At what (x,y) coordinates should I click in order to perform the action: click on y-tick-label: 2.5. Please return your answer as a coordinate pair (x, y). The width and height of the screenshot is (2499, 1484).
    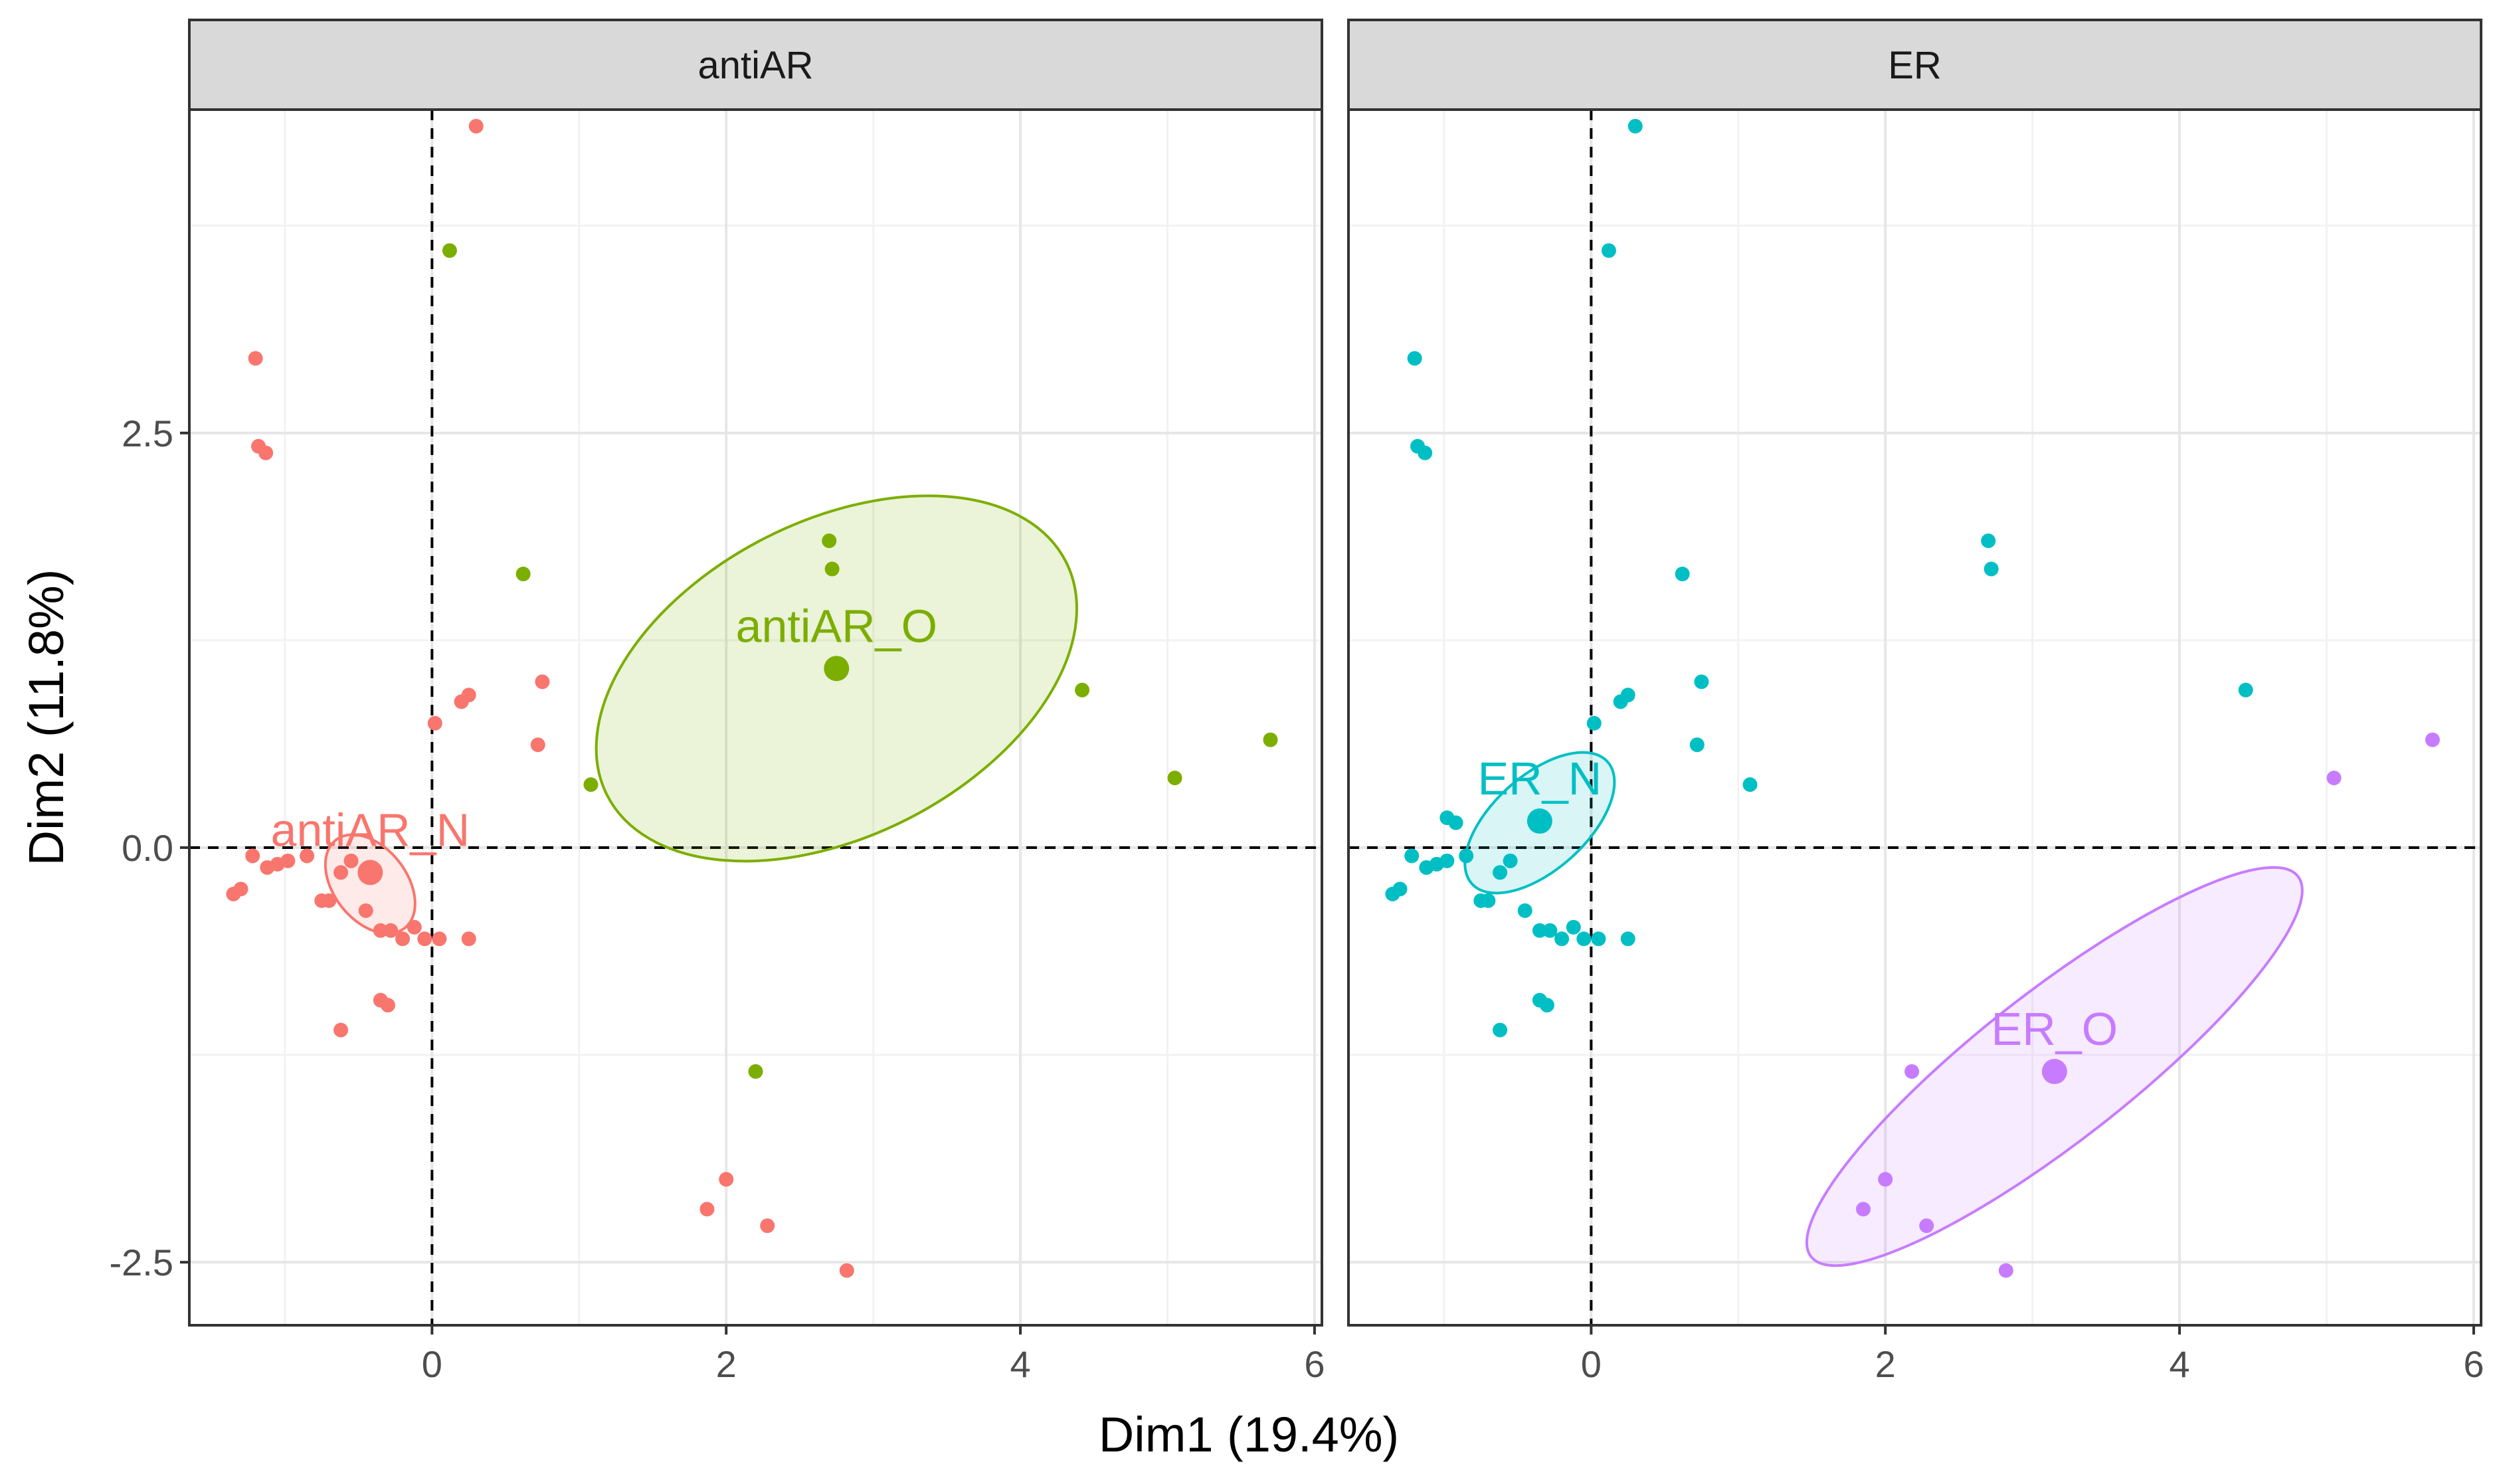
    Looking at the image, I should click on (147, 434).